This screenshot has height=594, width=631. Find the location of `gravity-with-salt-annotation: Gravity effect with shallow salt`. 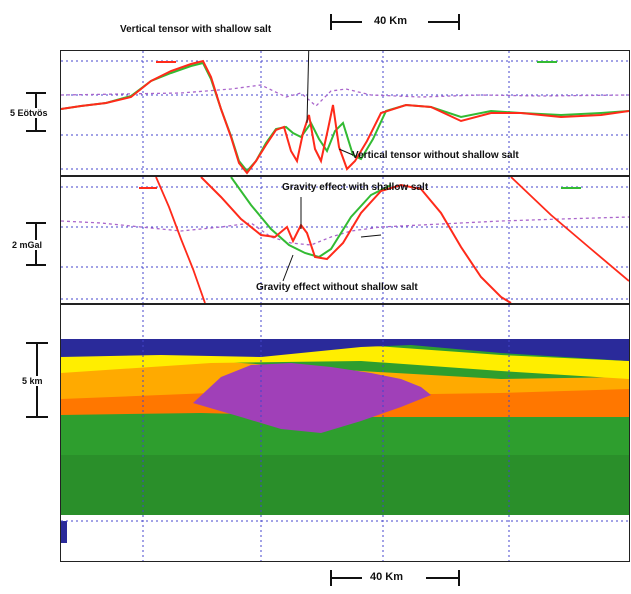

gravity-with-salt-annotation: Gravity effect with shallow salt is located at coordinates (355, 187).